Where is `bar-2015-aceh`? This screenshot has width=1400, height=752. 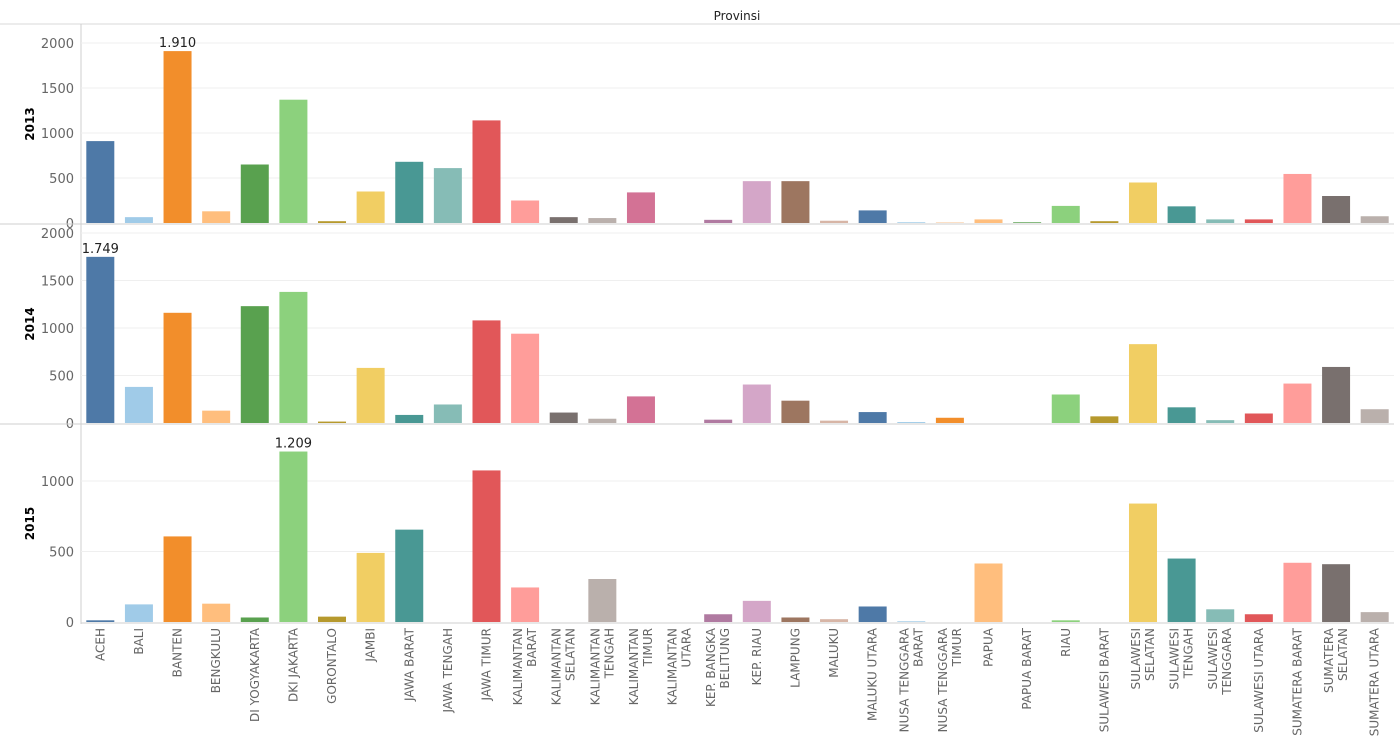
bar-2015-aceh is located at coordinates (100, 621).